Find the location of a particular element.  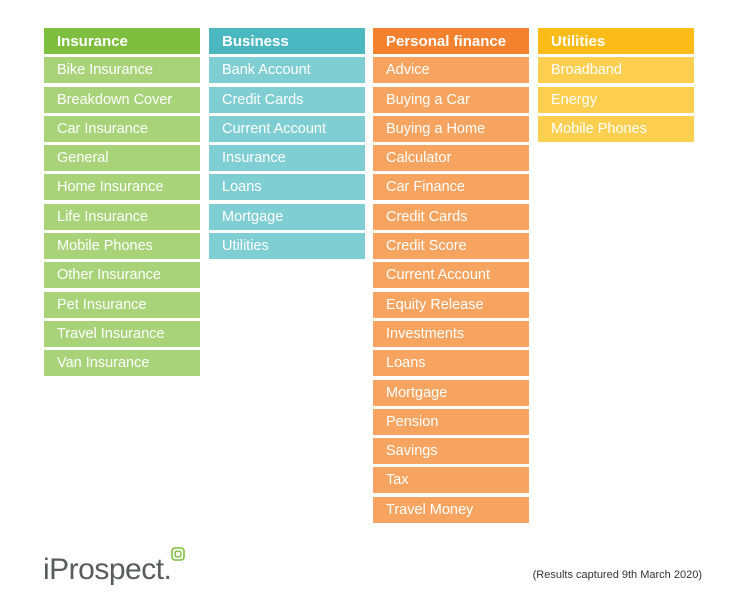

list-item: Travel Insurance is located at coordinates (122, 333).